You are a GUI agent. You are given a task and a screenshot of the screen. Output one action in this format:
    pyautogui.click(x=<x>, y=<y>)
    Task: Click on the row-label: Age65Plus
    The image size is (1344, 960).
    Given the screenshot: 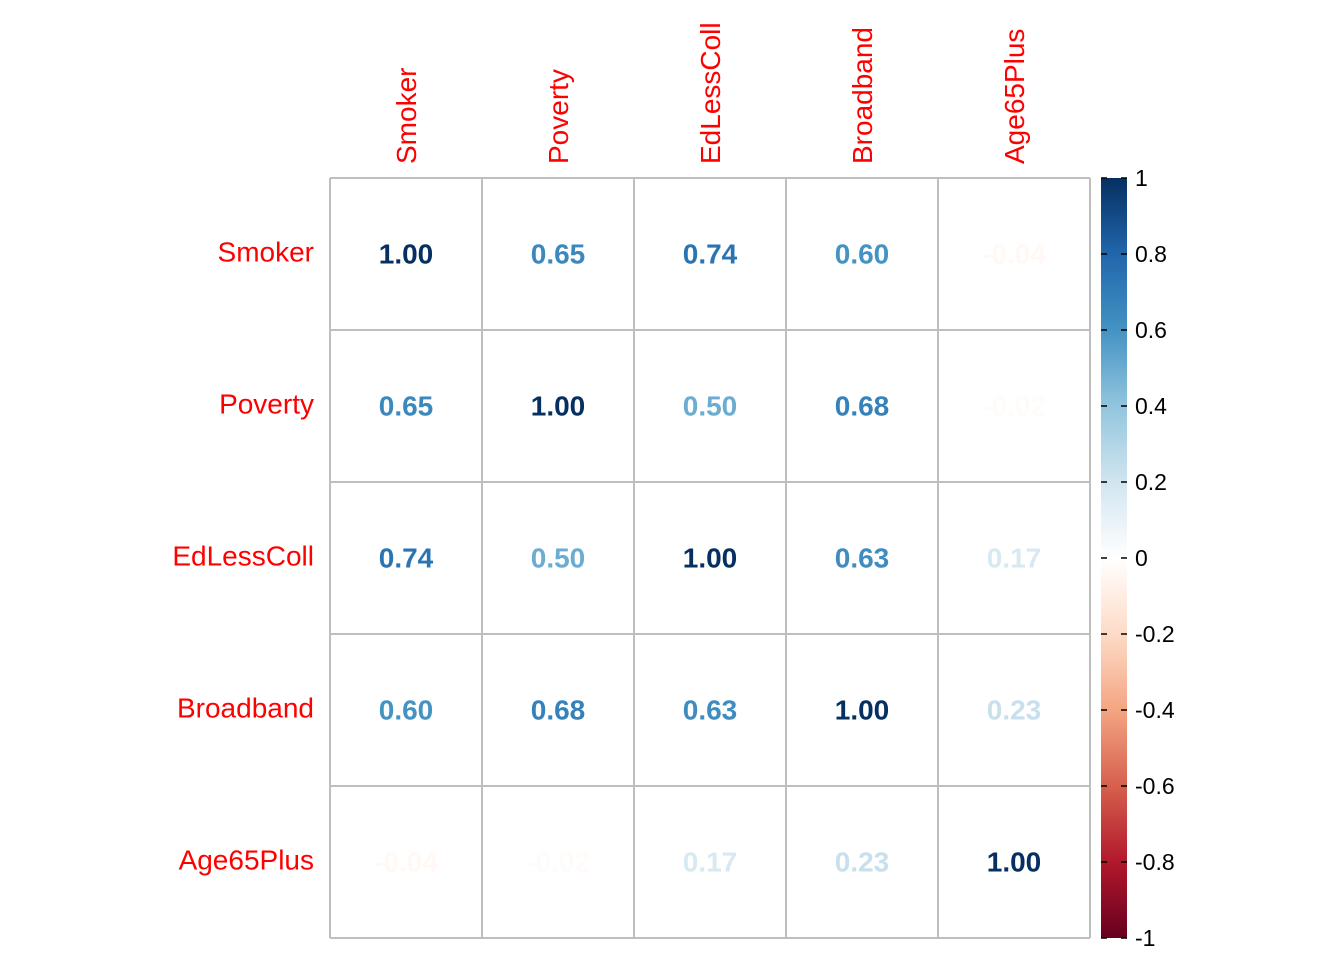 What is the action you would take?
    pyautogui.click(x=246, y=860)
    